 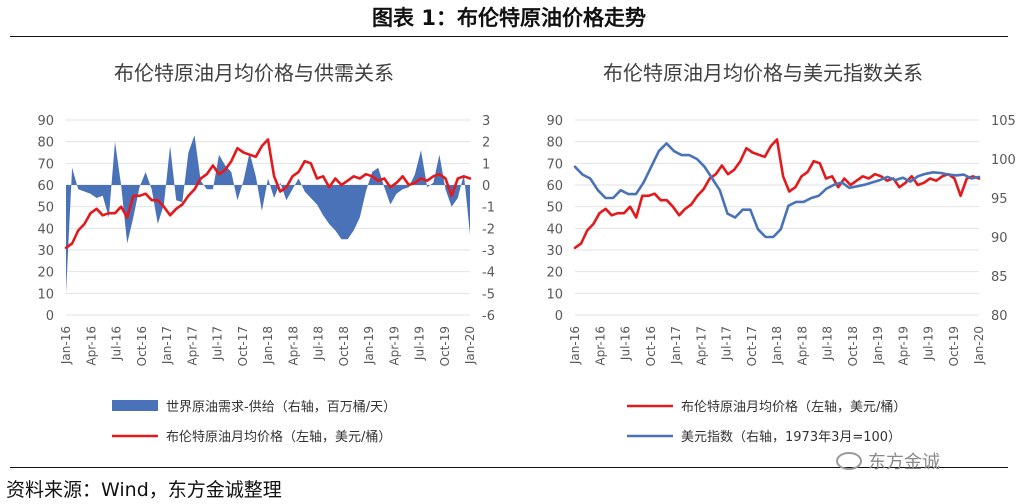 What do you see at coordinates (999, 277) in the screenshot?
I see `y-right-tick: 85` at bounding box center [999, 277].